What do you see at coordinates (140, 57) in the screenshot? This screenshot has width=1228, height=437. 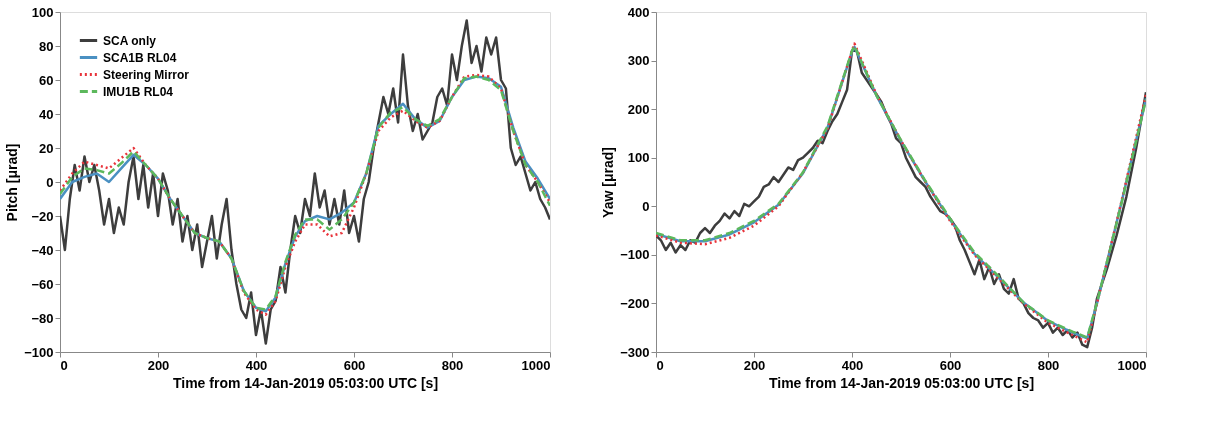 I see `legend-label: SCA1B RL04` at bounding box center [140, 57].